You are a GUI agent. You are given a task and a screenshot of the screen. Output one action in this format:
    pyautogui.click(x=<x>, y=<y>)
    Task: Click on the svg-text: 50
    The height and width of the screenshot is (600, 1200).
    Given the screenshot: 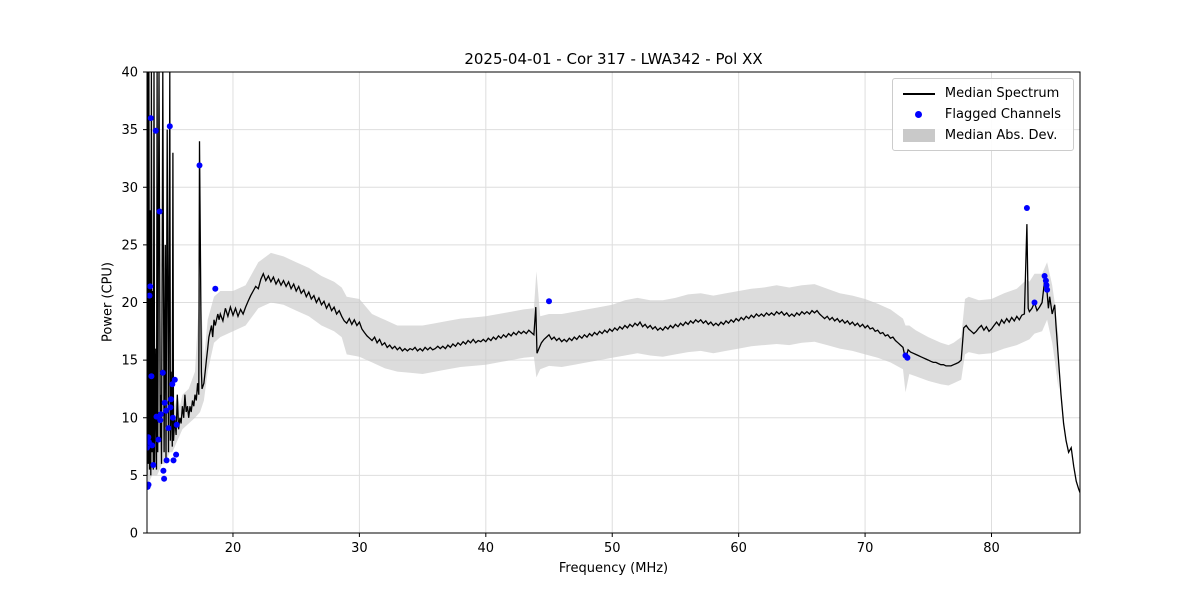 What is the action you would take?
    pyautogui.click(x=612, y=548)
    